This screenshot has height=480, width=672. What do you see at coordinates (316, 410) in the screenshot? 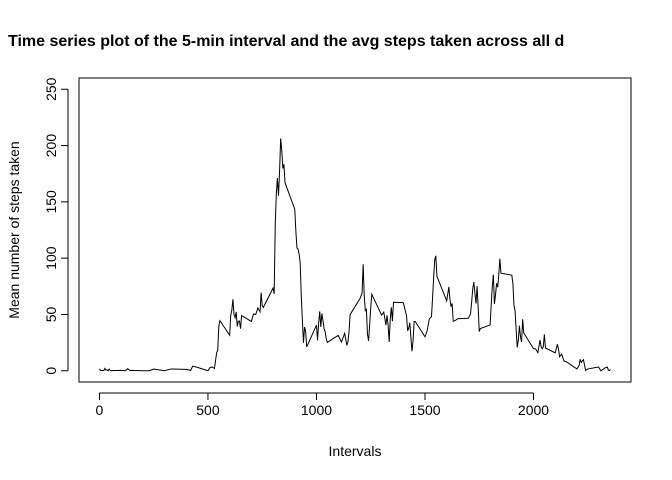
I see `x-tick-label: 1000` at bounding box center [316, 410].